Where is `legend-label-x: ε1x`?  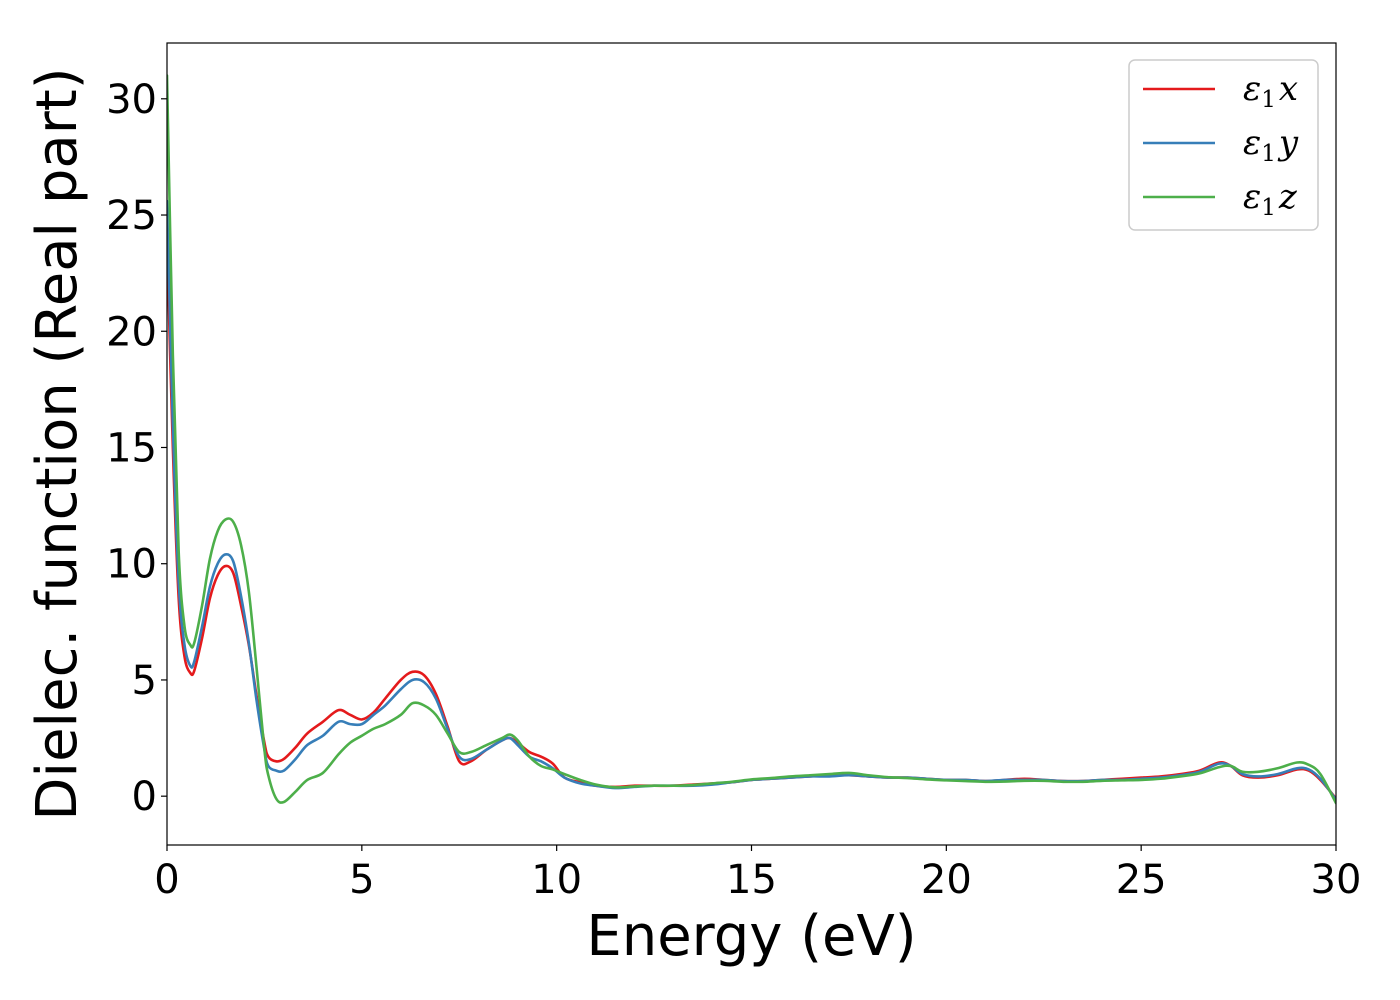
legend-label-x: ε1x is located at coordinates (1270, 91).